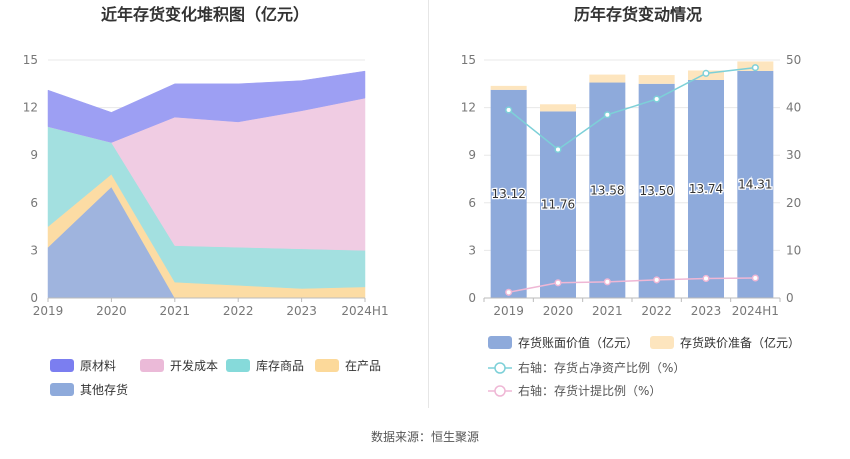 The height and width of the screenshot is (459, 850). I want to click on chart2-bar-value-label: 13.74, so click(706, 189).